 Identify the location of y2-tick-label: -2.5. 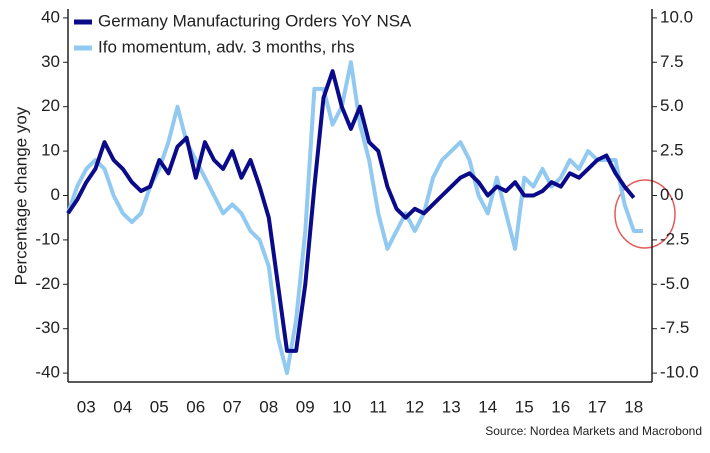
(674, 238).